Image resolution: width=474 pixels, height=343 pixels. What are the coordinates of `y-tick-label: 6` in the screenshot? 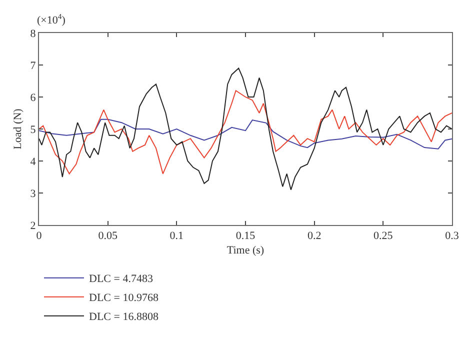 It's located at (33, 98).